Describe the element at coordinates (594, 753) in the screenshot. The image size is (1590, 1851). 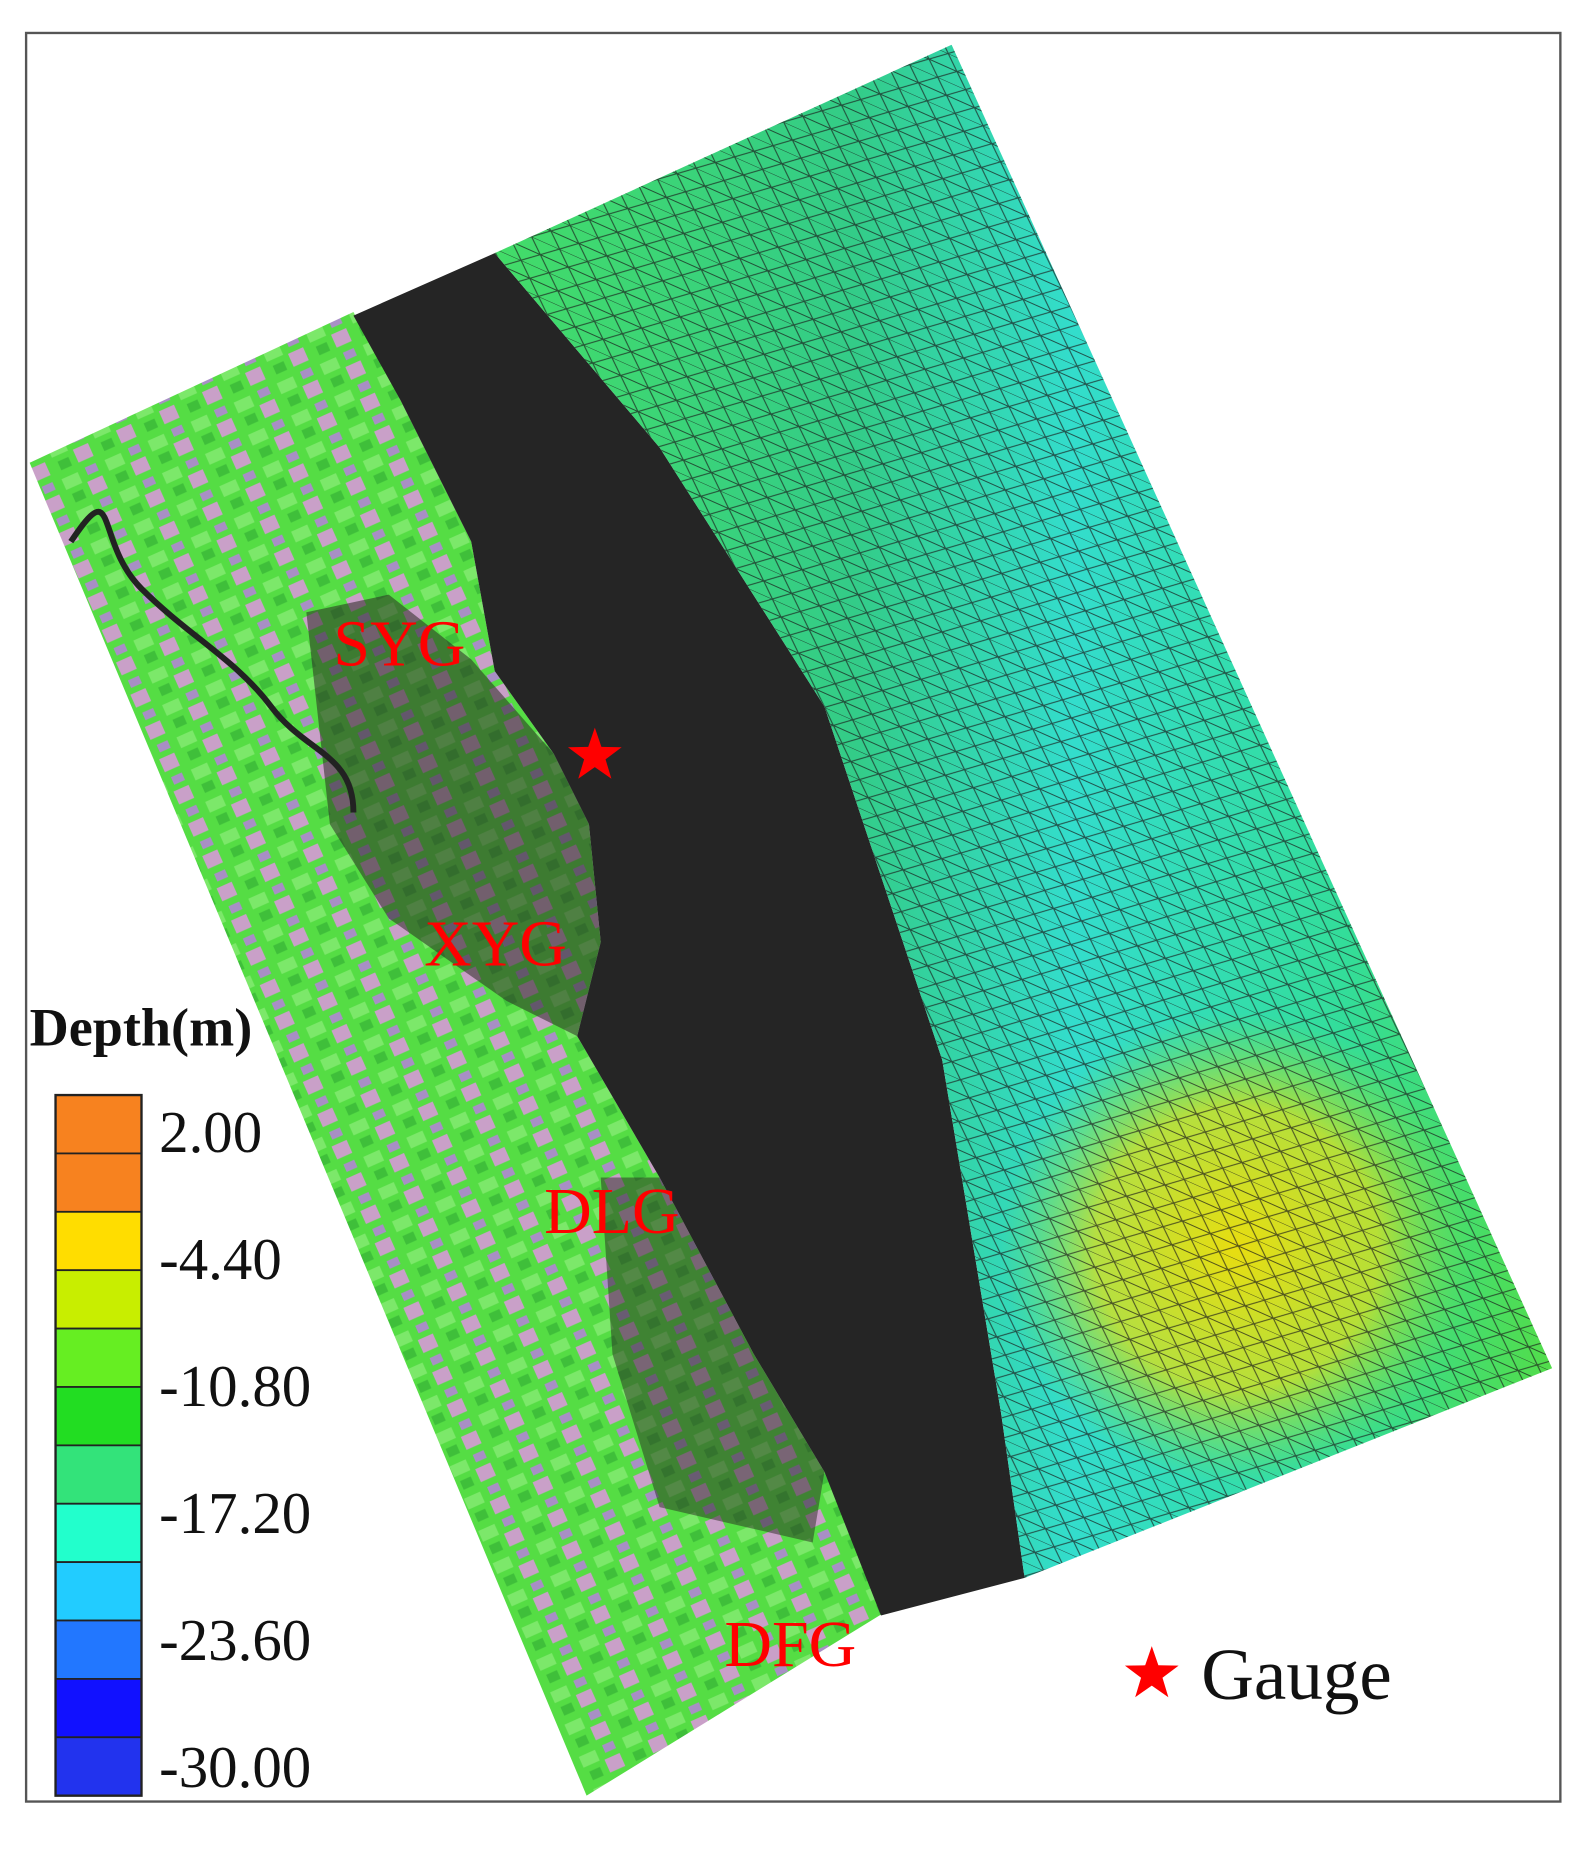
I see `gauge-marker` at that location.